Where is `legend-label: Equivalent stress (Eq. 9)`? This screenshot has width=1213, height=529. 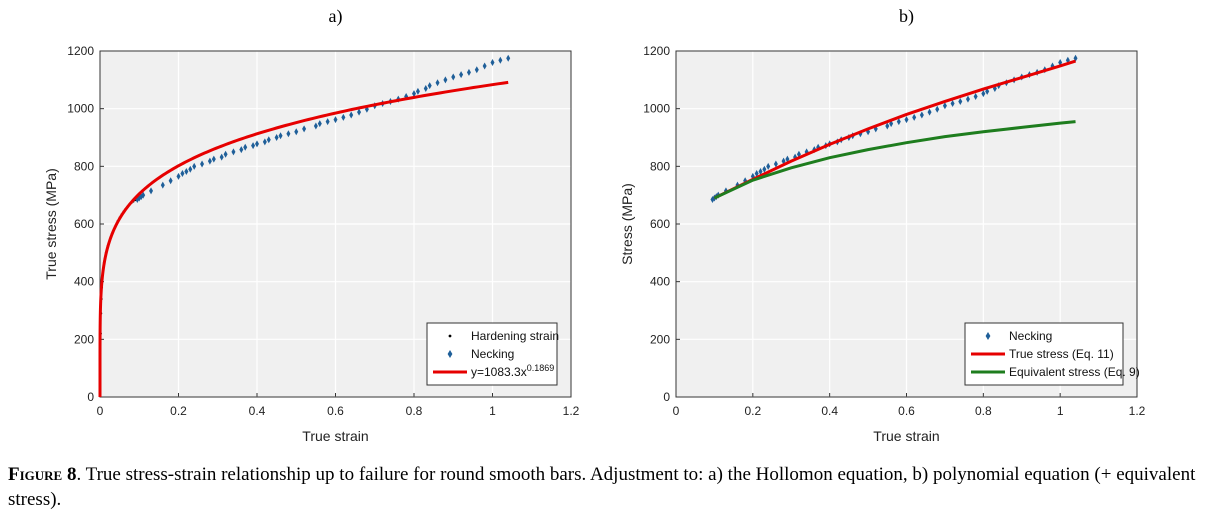
legend-label: Equivalent stress (Eq. 9) is located at coordinates (1074, 372).